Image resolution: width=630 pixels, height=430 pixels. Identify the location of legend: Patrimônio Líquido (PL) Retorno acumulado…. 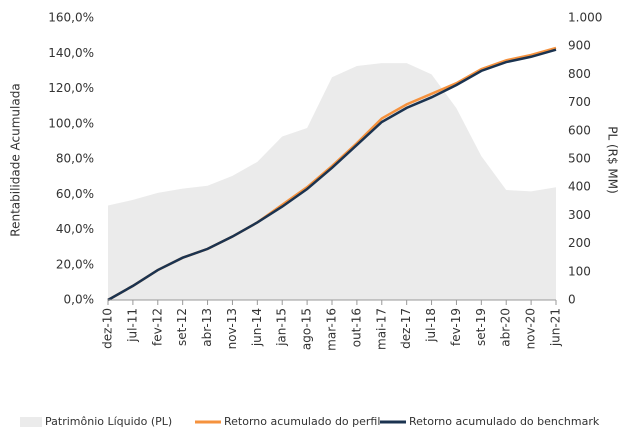
(310, 421).